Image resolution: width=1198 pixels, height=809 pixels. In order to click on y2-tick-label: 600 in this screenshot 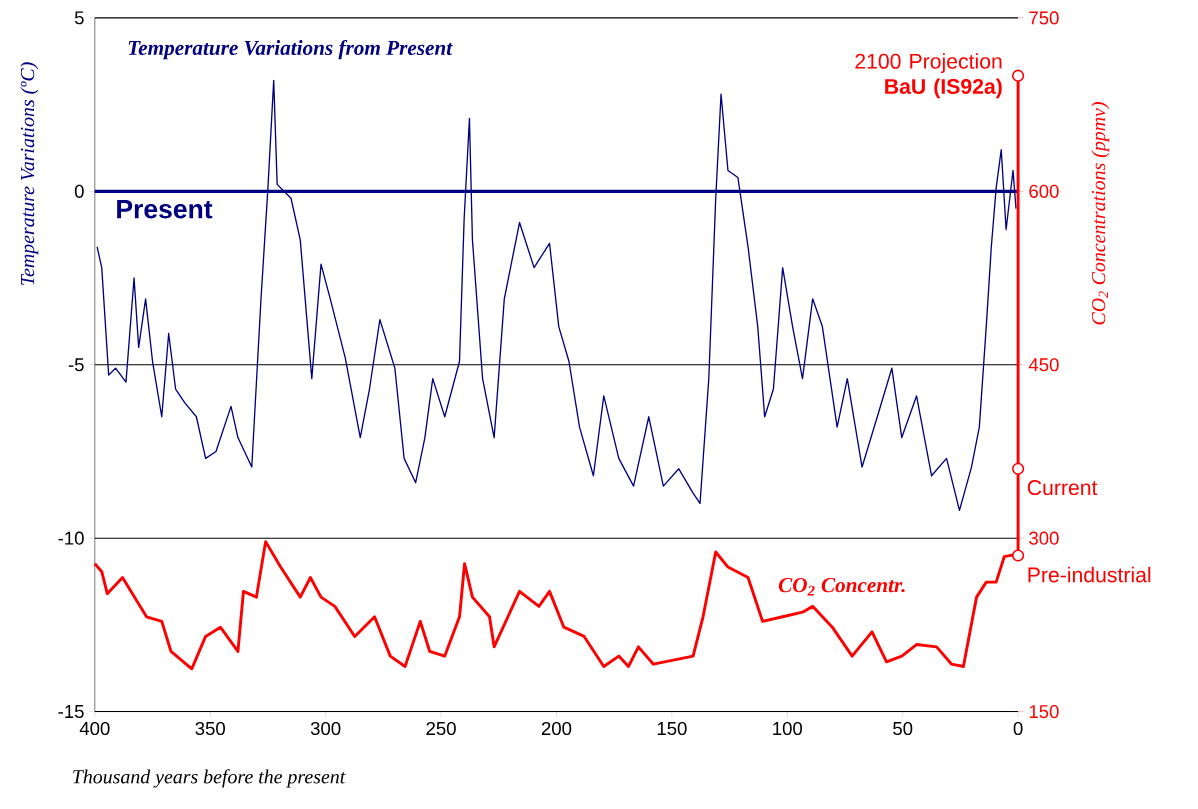, I will do `click(1044, 191)`.